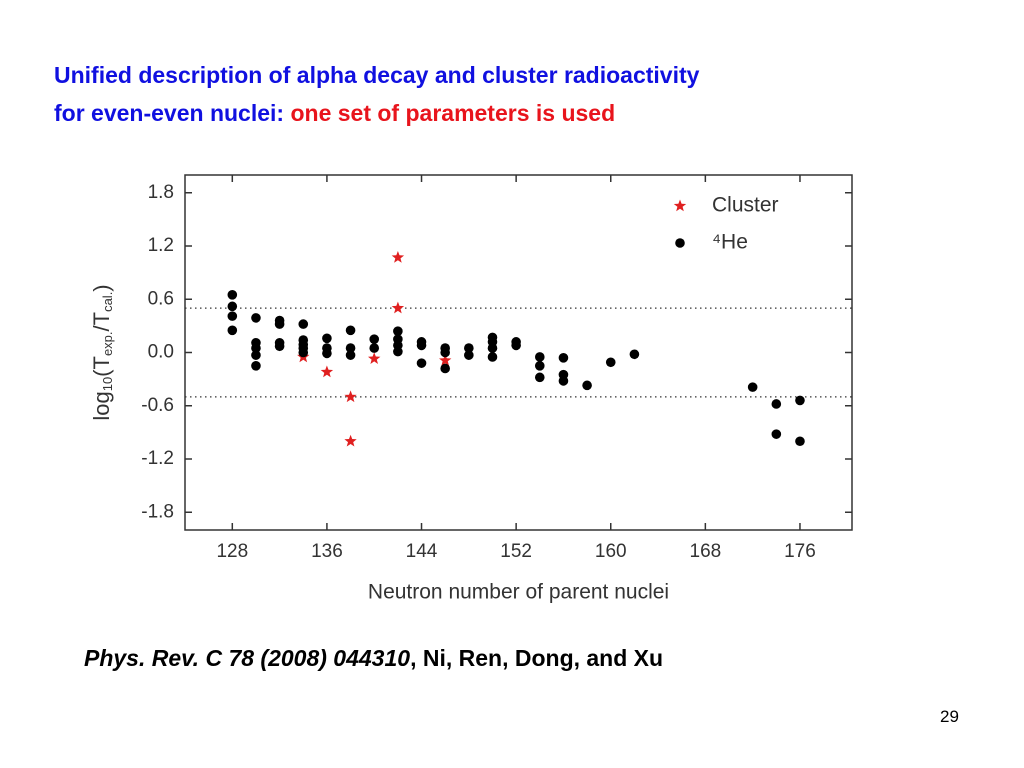  Describe the element at coordinates (949, 716) in the screenshot. I see `page-number: 29` at that location.